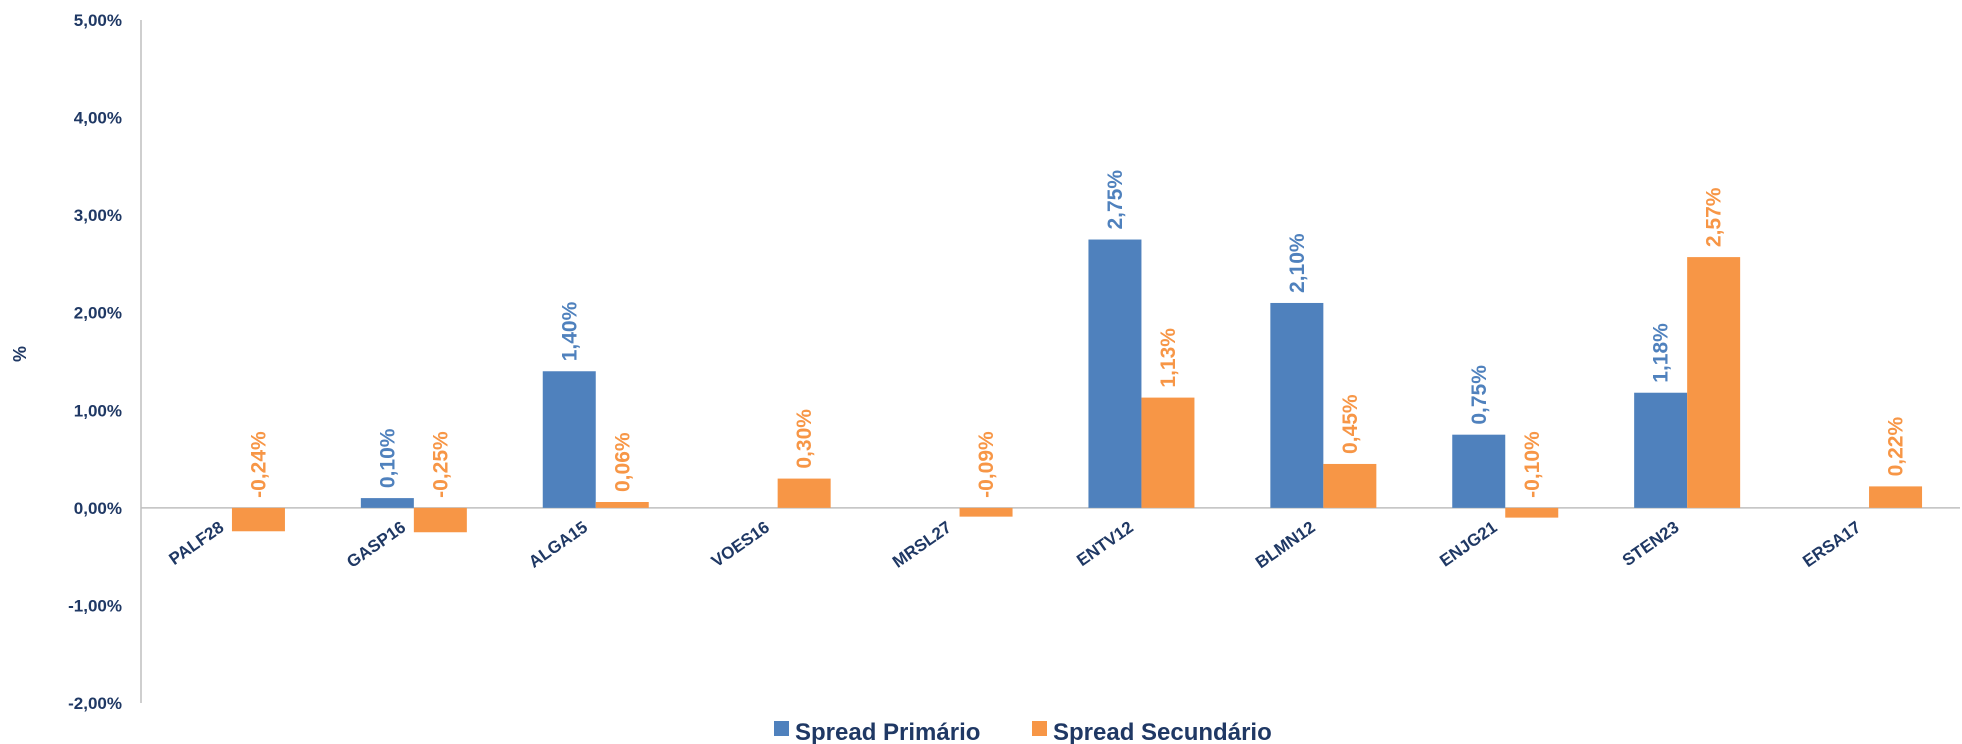 This screenshot has height=744, width=1962. What do you see at coordinates (98, 313) in the screenshot?
I see `y-tick-label: 2,00%` at bounding box center [98, 313].